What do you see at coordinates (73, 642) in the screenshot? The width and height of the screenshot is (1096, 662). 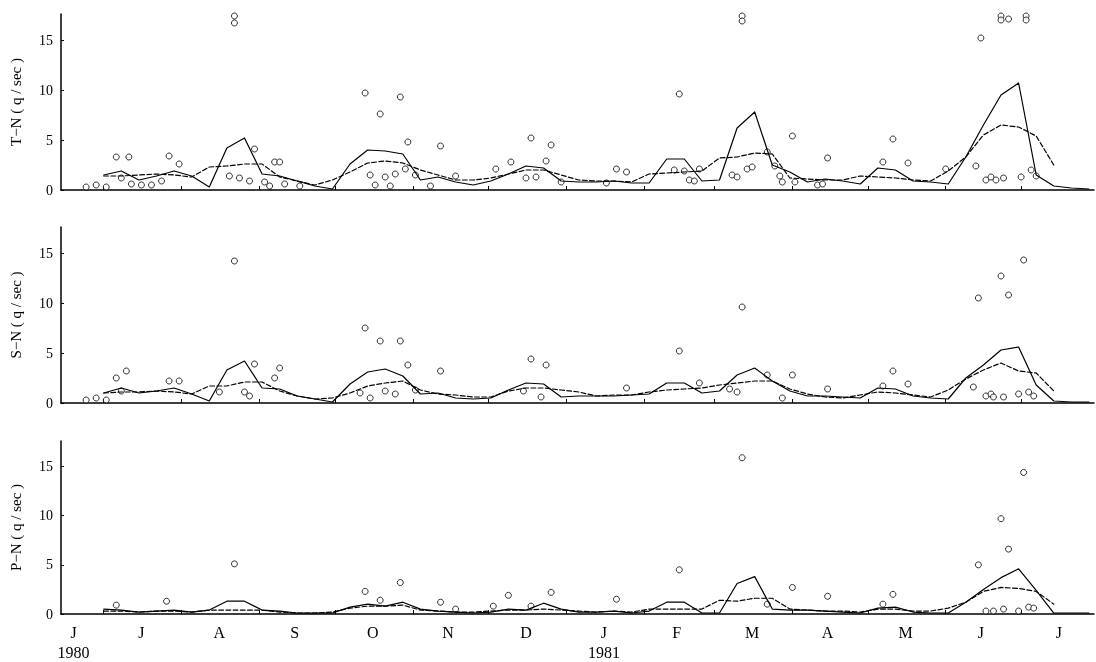 I see `x-tick-label: J 1980` at bounding box center [73, 642].